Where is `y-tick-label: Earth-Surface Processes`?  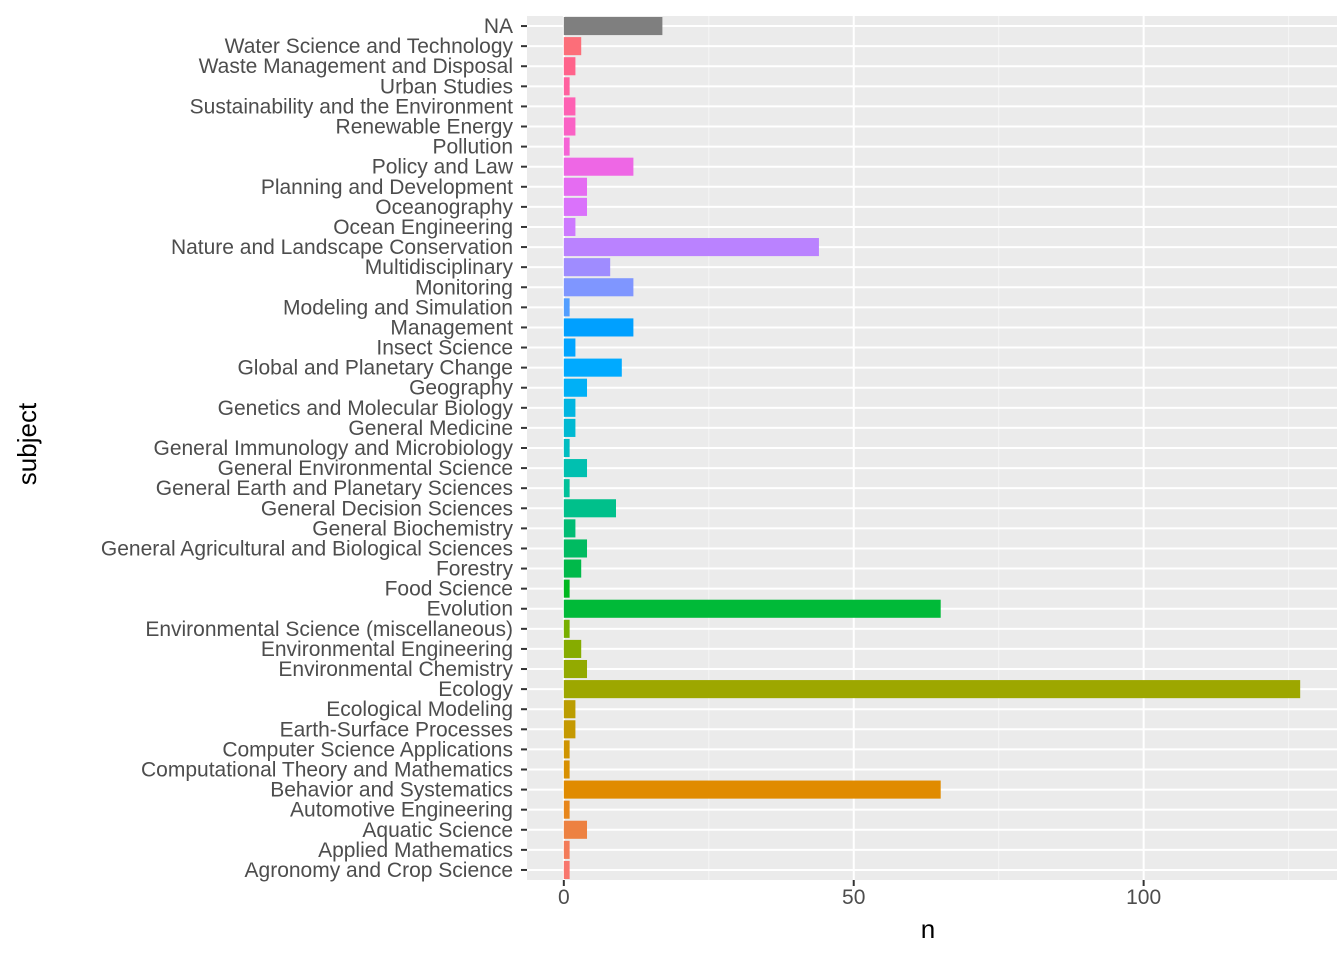
y-tick-label: Earth-Surface Processes is located at coordinates (396, 729).